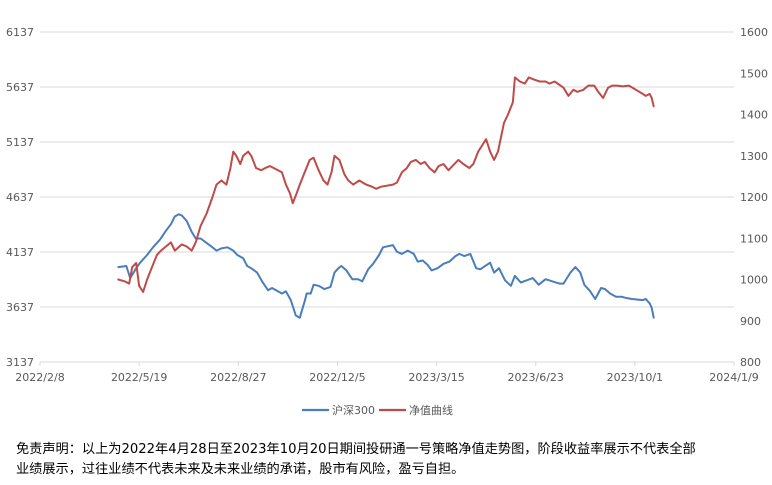  Describe the element at coordinates (754, 238) in the screenshot. I see `y-right-tick-label: 1100` at that location.